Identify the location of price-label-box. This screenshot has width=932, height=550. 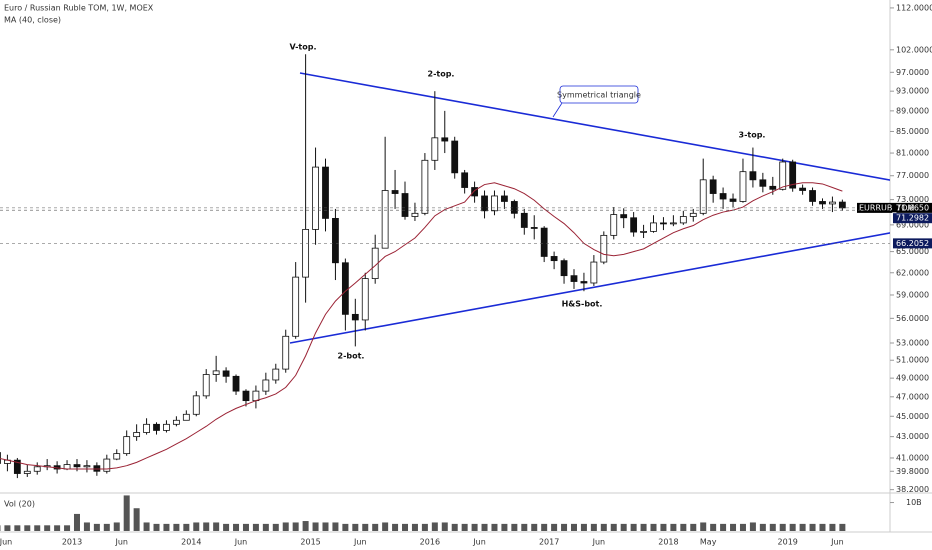
(912, 243).